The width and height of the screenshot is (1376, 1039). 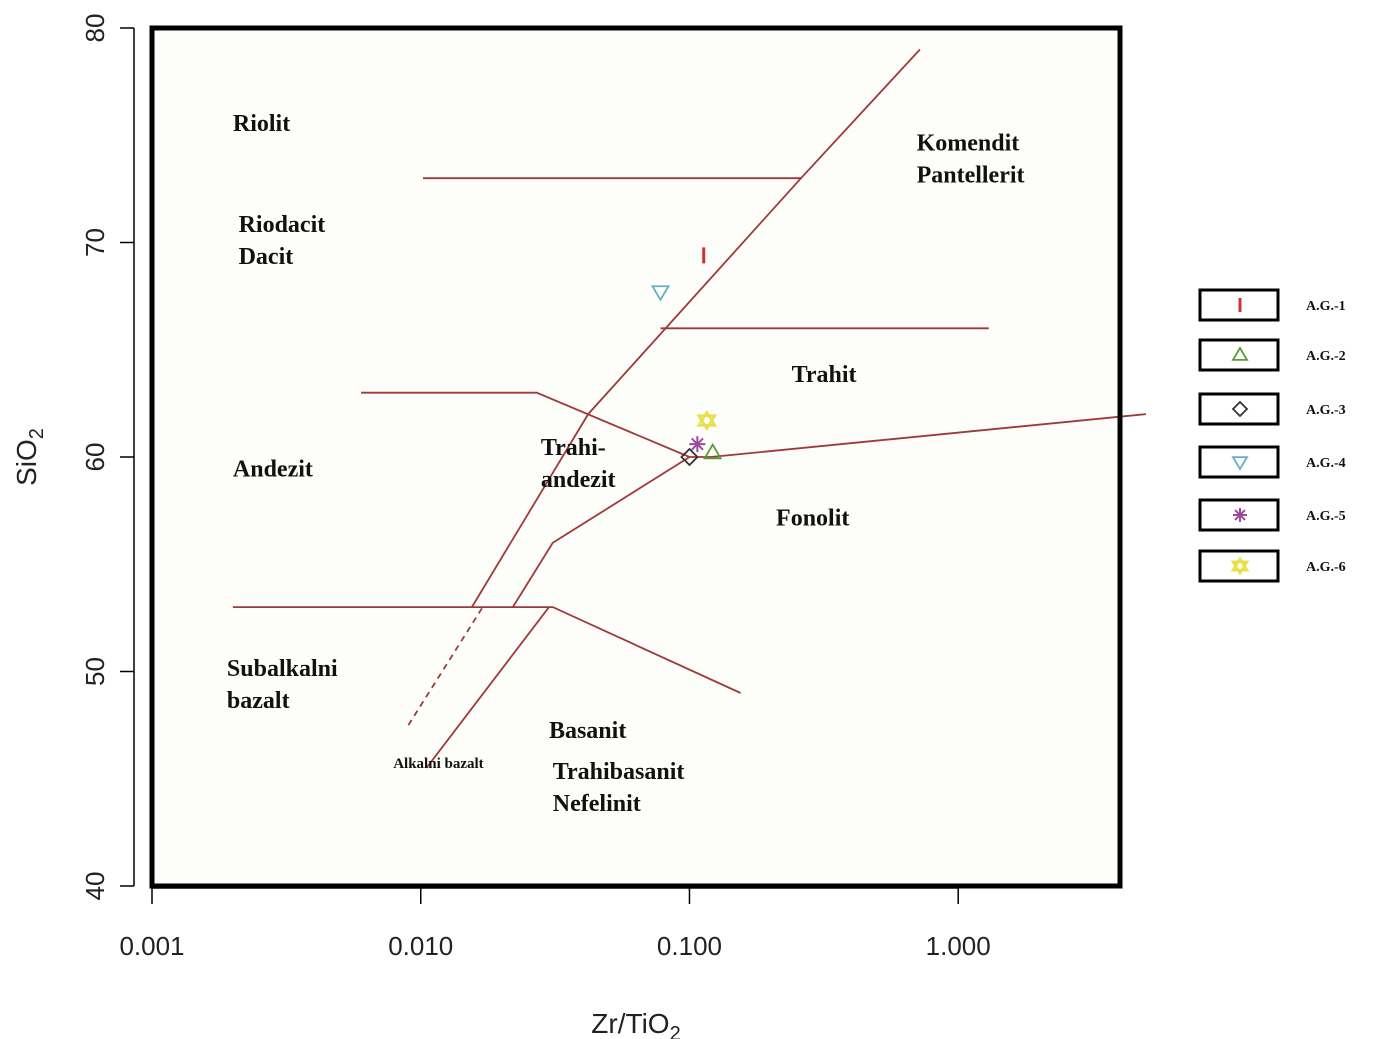 What do you see at coordinates (95, 242) in the screenshot?
I see `y-tick-label: 70` at bounding box center [95, 242].